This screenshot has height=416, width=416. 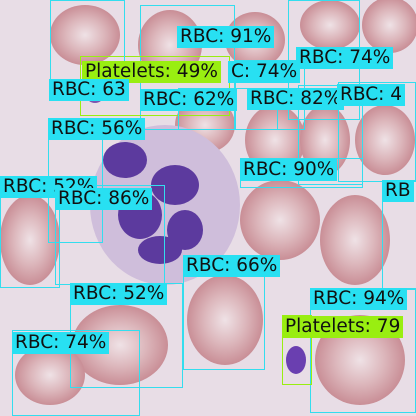 What do you see at coordinates (226, 37) in the screenshot?
I see `rbc-detection-label: RBC: 91%` at bounding box center [226, 37].